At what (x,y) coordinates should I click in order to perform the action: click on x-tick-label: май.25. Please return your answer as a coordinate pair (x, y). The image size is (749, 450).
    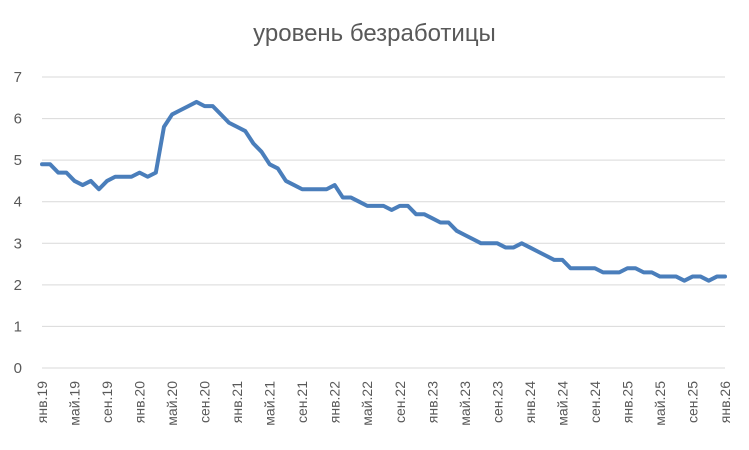
    Looking at the image, I should click on (660, 403).